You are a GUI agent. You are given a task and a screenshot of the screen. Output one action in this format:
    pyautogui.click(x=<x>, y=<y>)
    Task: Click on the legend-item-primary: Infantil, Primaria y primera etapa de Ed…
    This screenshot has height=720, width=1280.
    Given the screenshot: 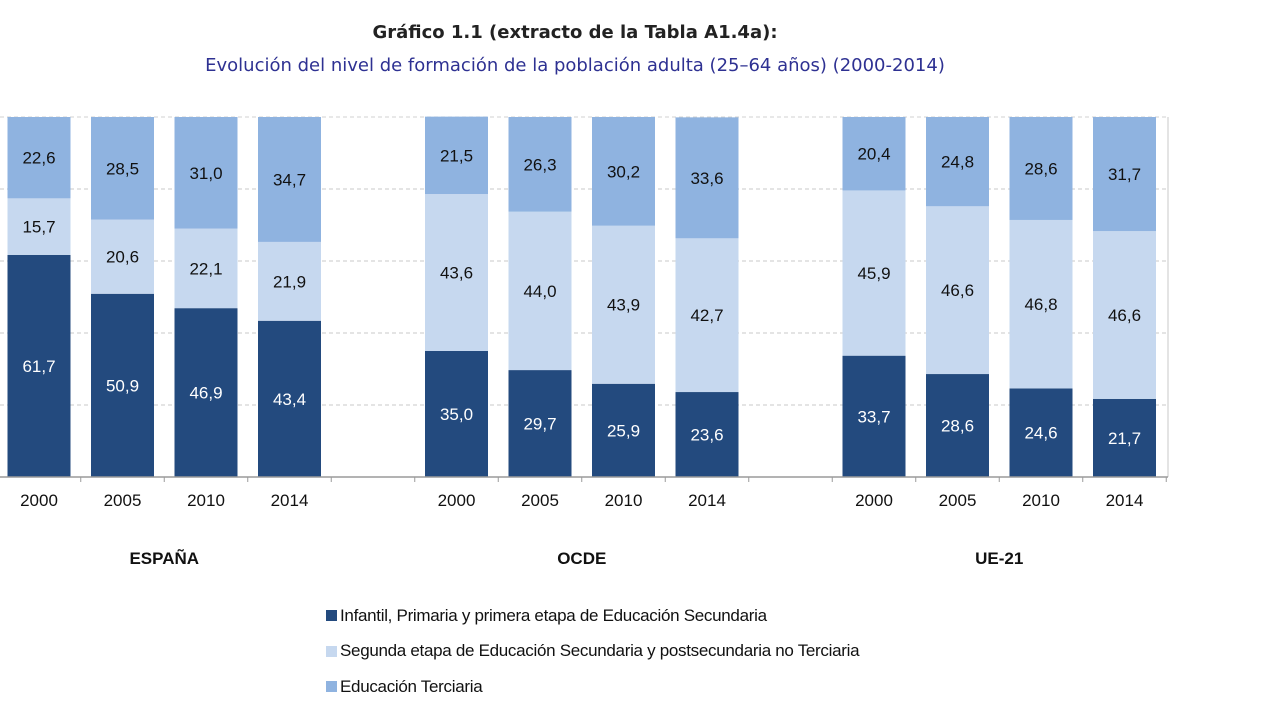 What is the action you would take?
    pyautogui.click(x=592, y=616)
    